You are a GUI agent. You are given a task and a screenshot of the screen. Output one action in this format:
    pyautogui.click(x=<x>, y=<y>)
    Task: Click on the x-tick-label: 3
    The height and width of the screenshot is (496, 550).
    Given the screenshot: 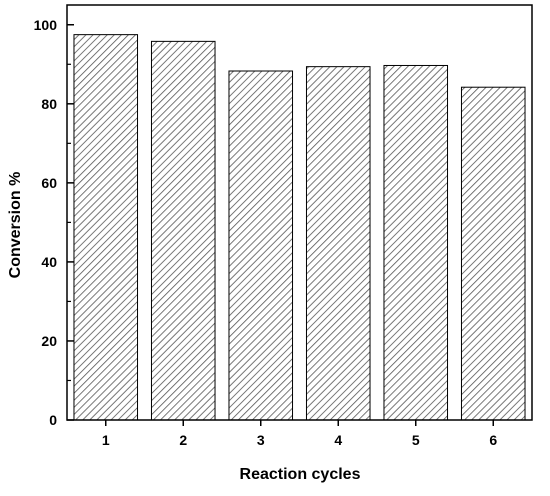 What is the action you would take?
    pyautogui.click(x=261, y=440)
    